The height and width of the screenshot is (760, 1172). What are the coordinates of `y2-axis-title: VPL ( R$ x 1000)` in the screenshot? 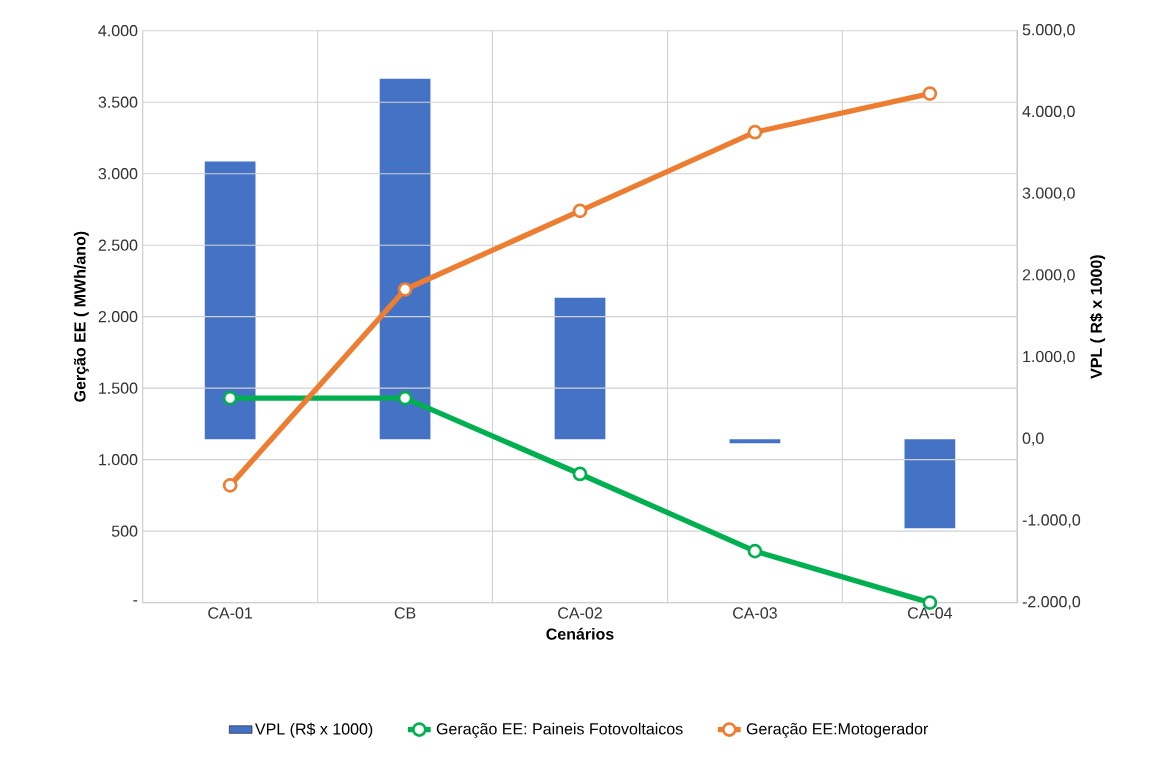 It's located at (1097, 317).